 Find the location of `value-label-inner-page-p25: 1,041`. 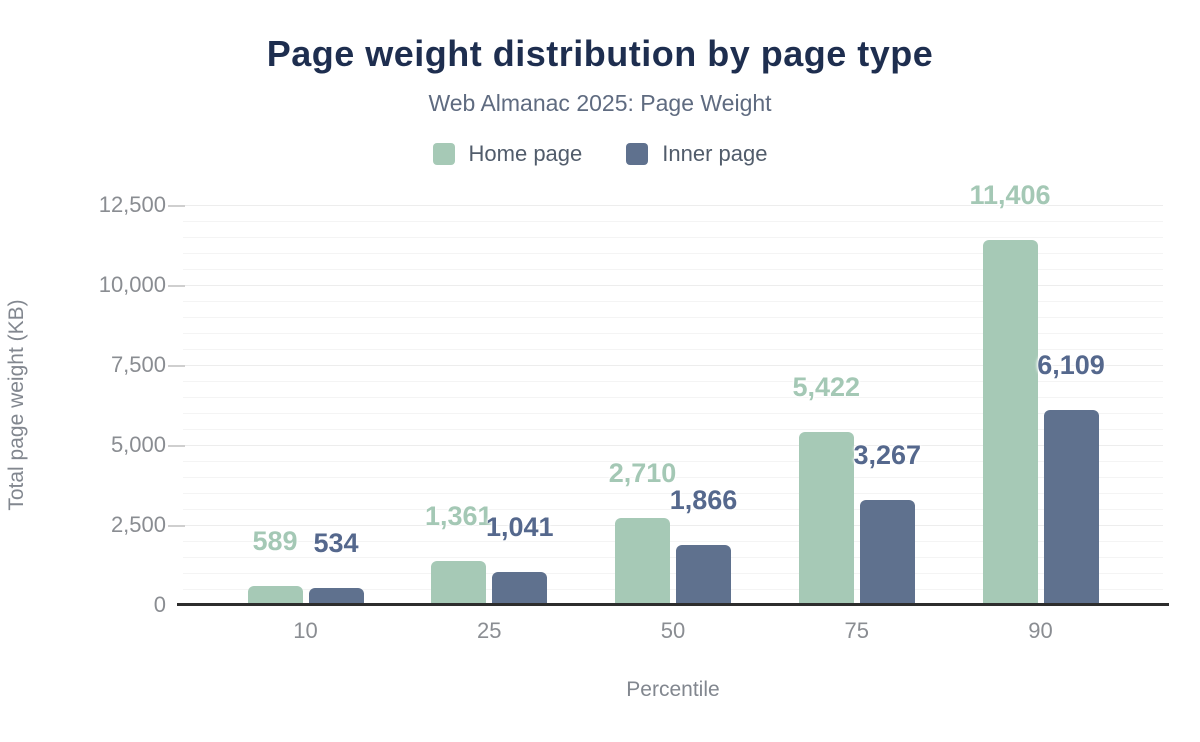

value-label-inner-page-p25: 1,041 is located at coordinates (519, 526).